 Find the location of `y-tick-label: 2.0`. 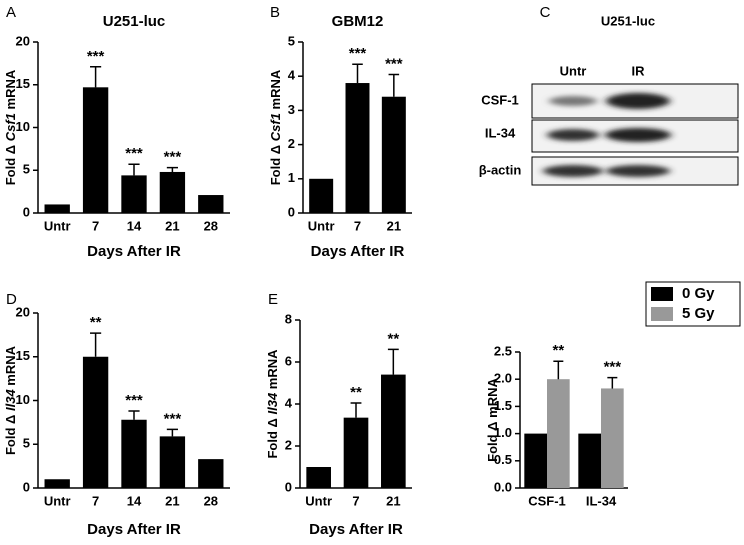

y-tick-label: 2.0 is located at coordinates (503, 378).